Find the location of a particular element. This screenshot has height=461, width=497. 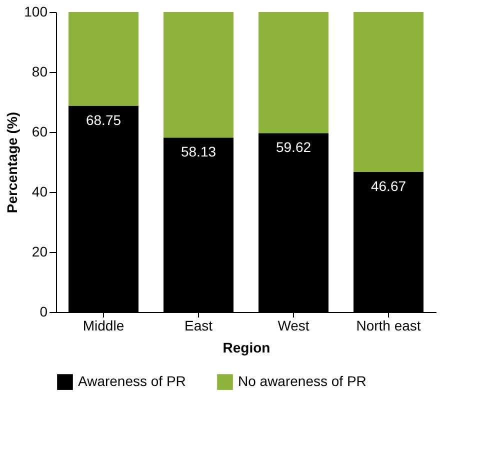

x-tick-label: North east is located at coordinates (388, 326).